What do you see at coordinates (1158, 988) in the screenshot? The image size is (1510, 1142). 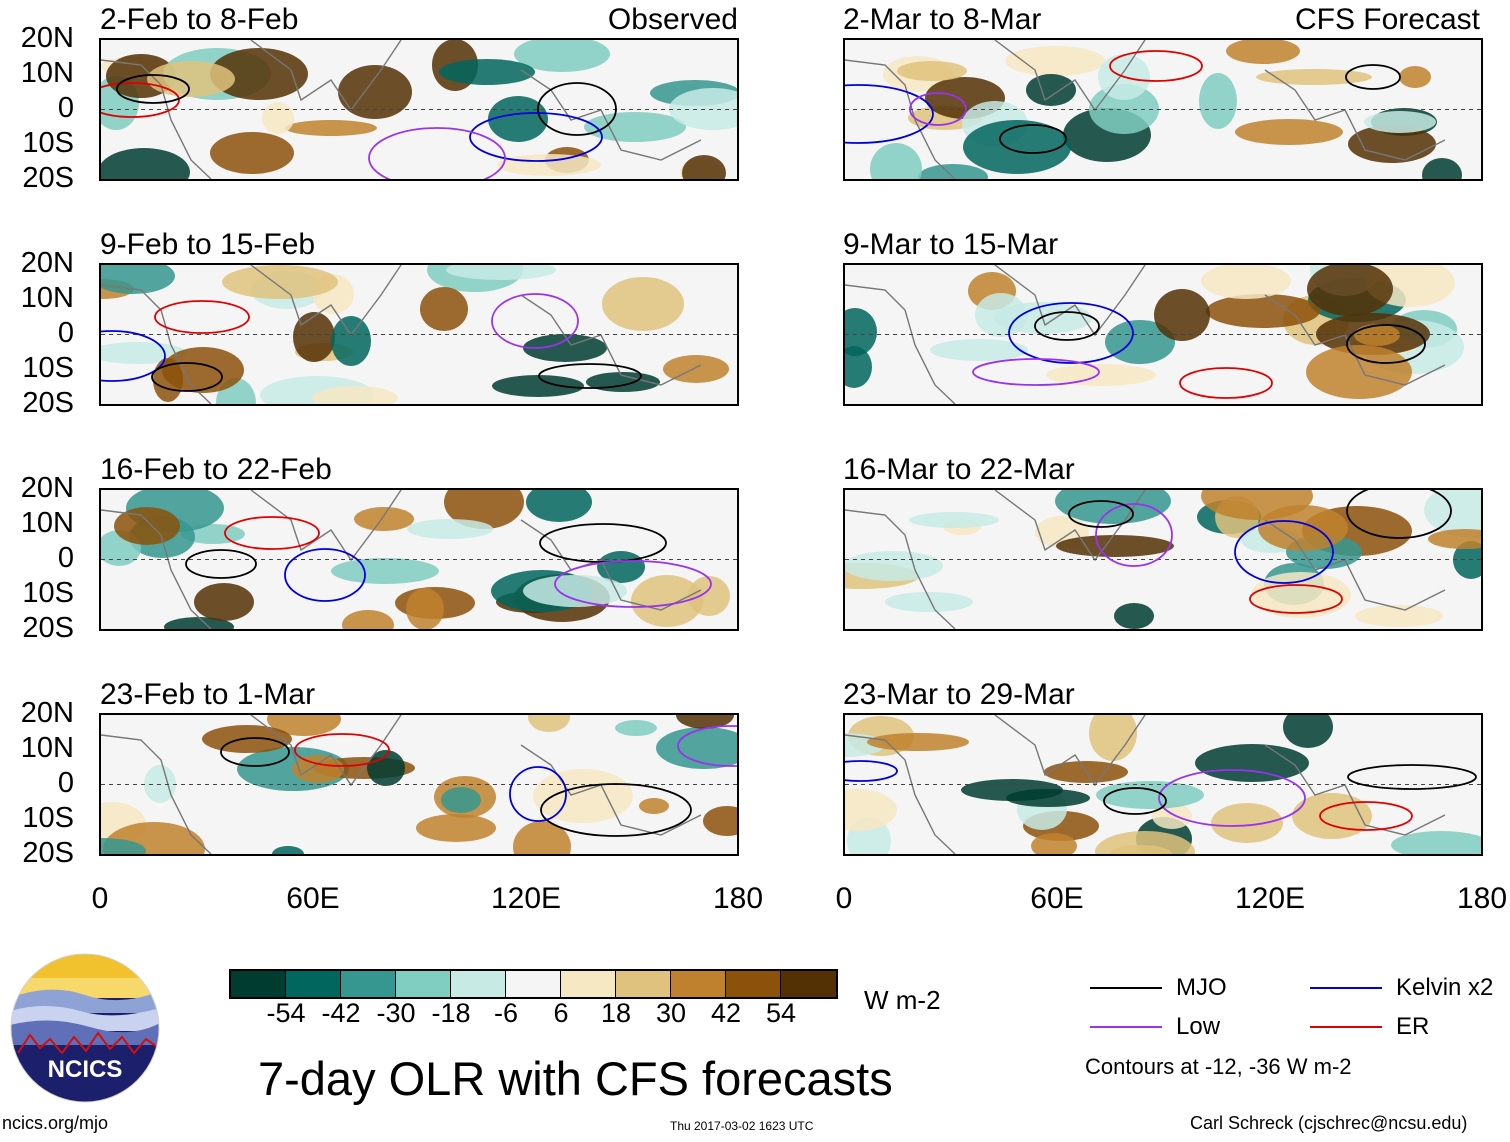 I see `legend-item-mjo: MJO` at bounding box center [1158, 988].